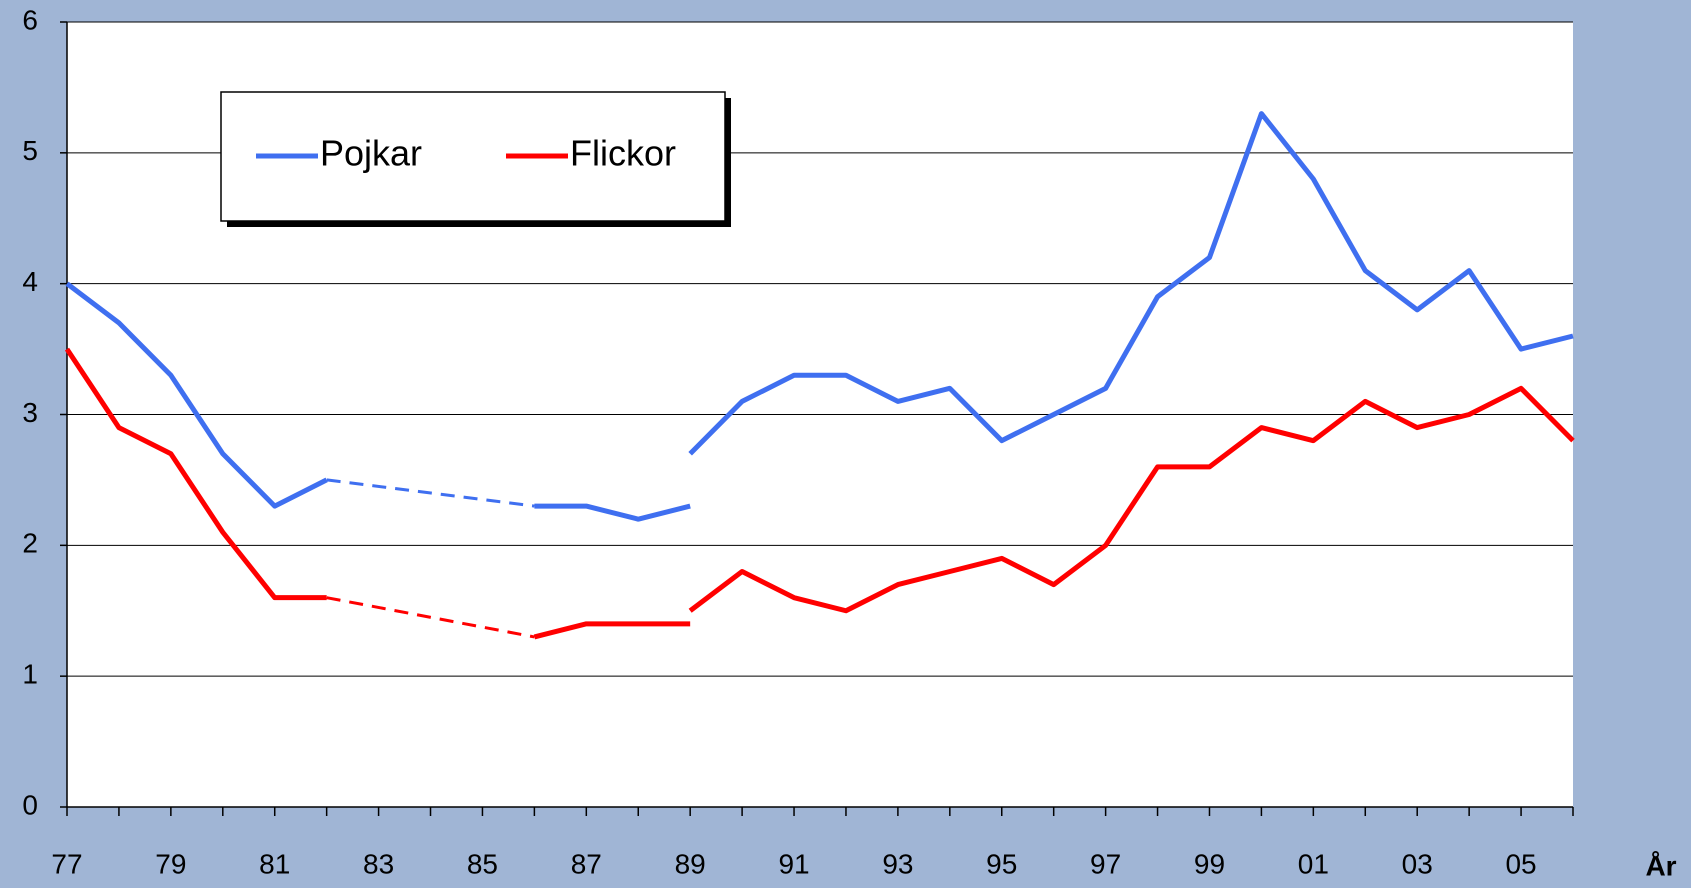  What do you see at coordinates (30, 674) in the screenshot?
I see `y-tick-label: 1` at bounding box center [30, 674].